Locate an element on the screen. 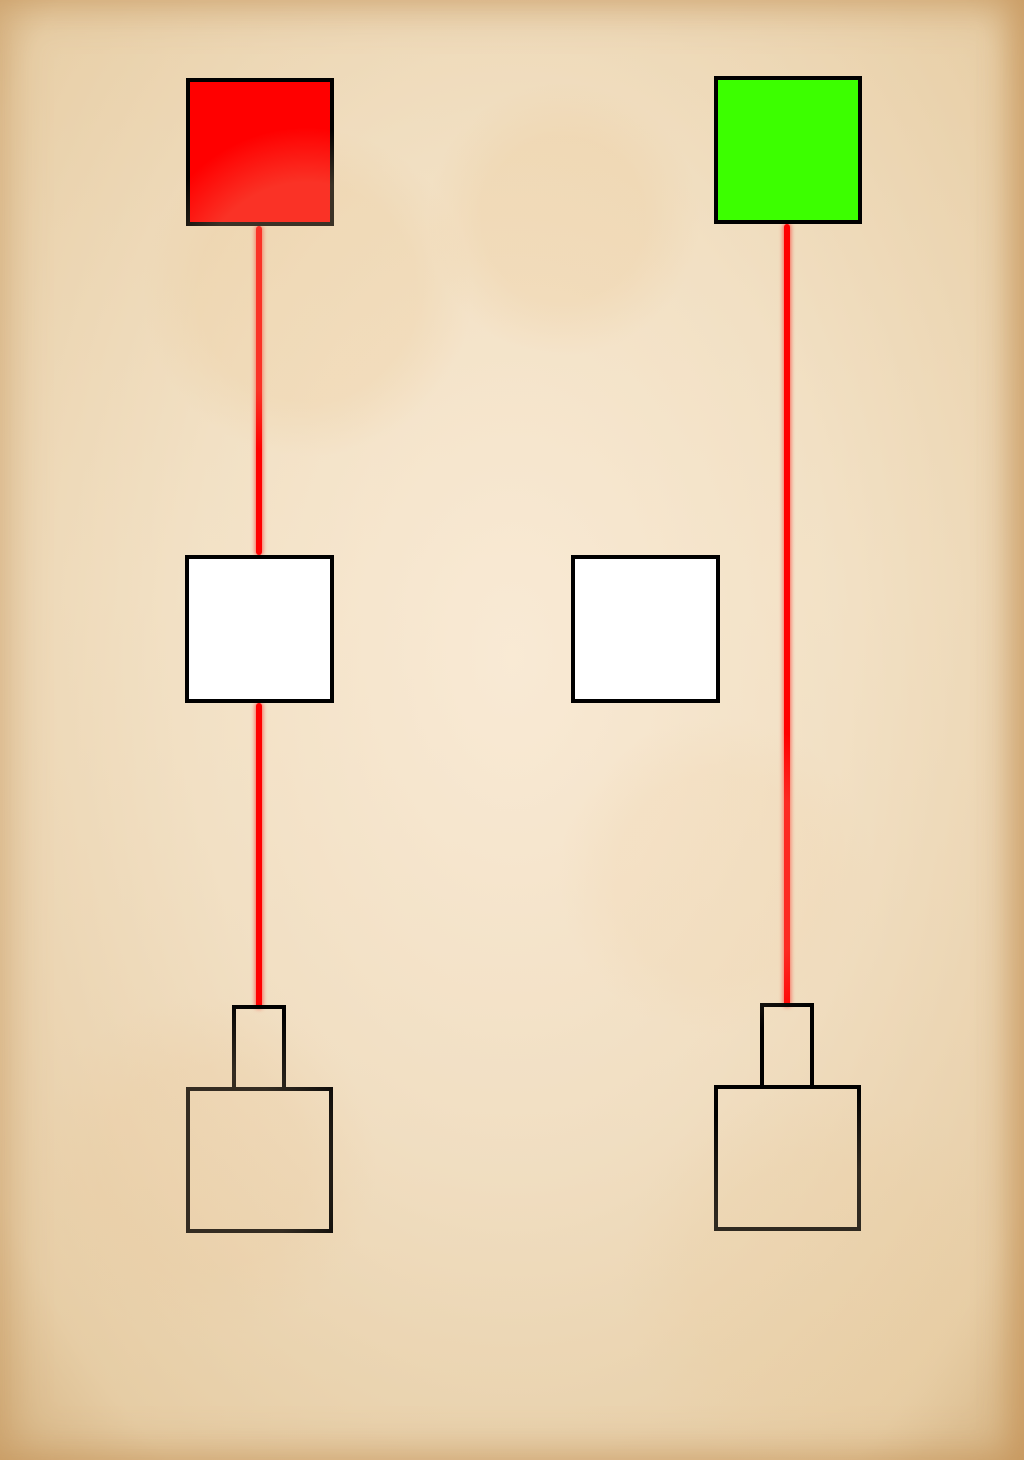 This screenshot has height=1460, width=1024. relay-tile-left is located at coordinates (259, 629).